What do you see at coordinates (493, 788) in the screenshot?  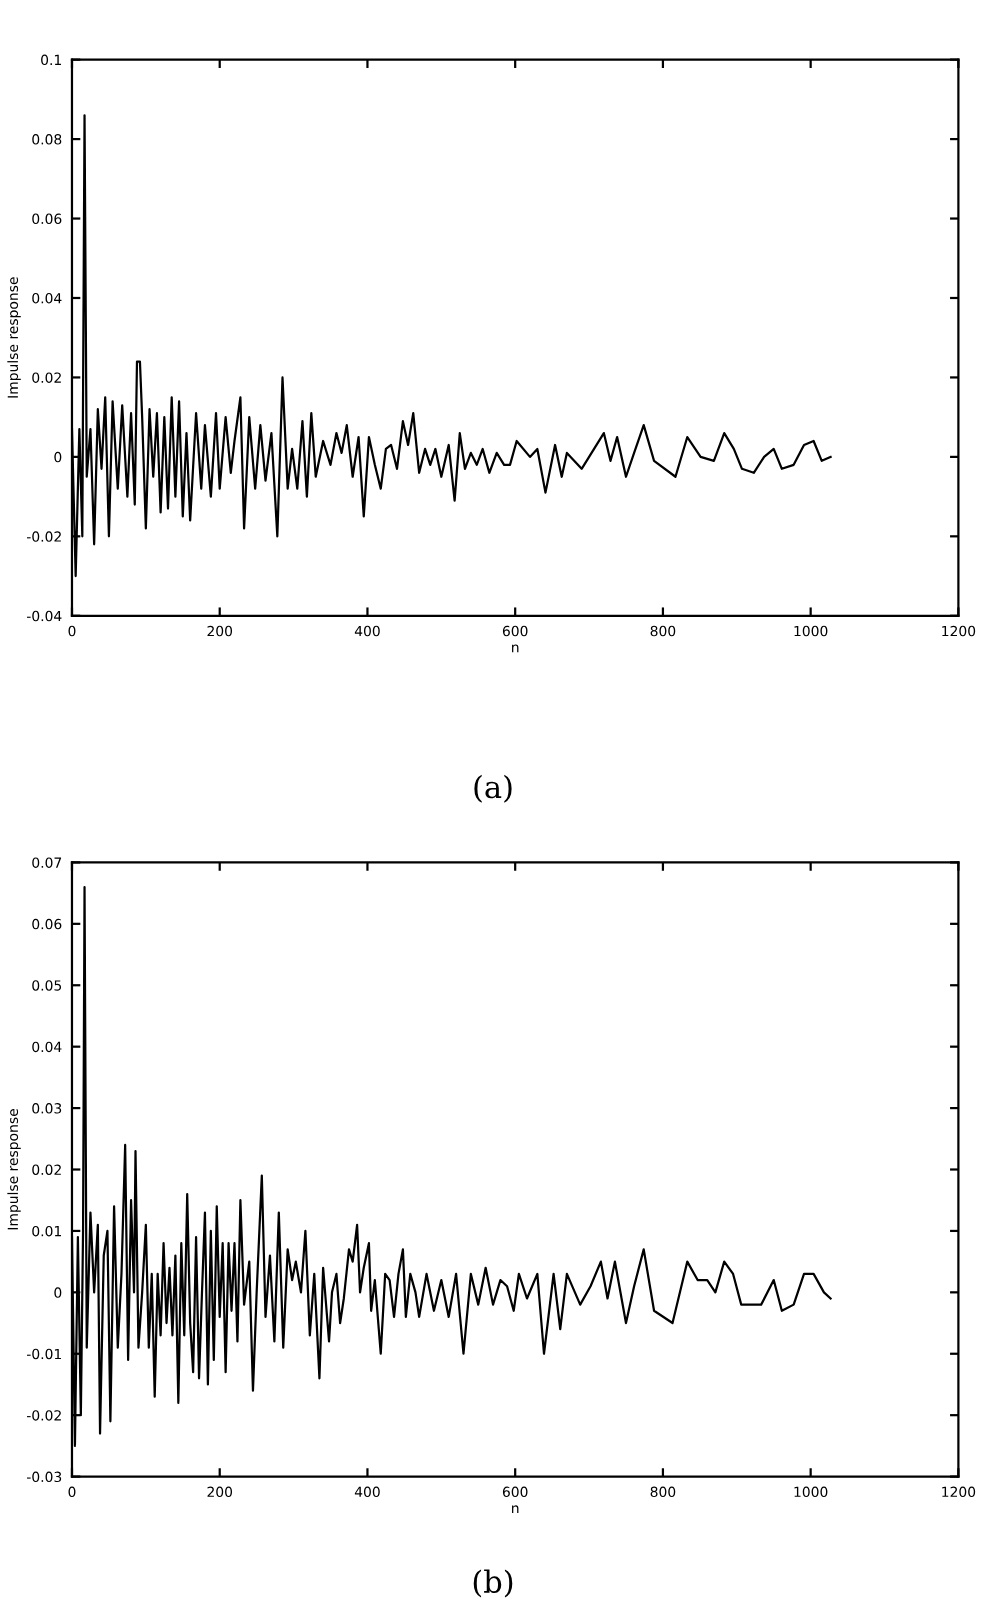 I see `text: (a)` at bounding box center [493, 788].